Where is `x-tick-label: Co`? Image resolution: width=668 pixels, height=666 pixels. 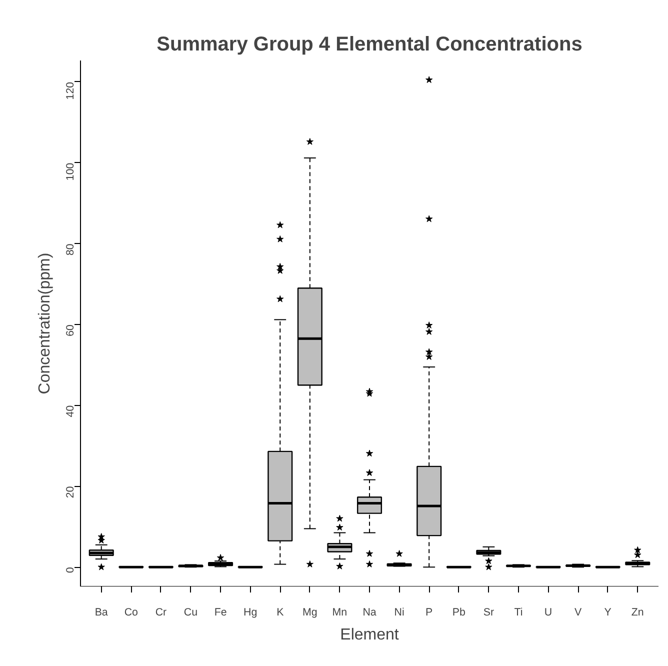
x-tick-label: Co is located at coordinates (131, 612).